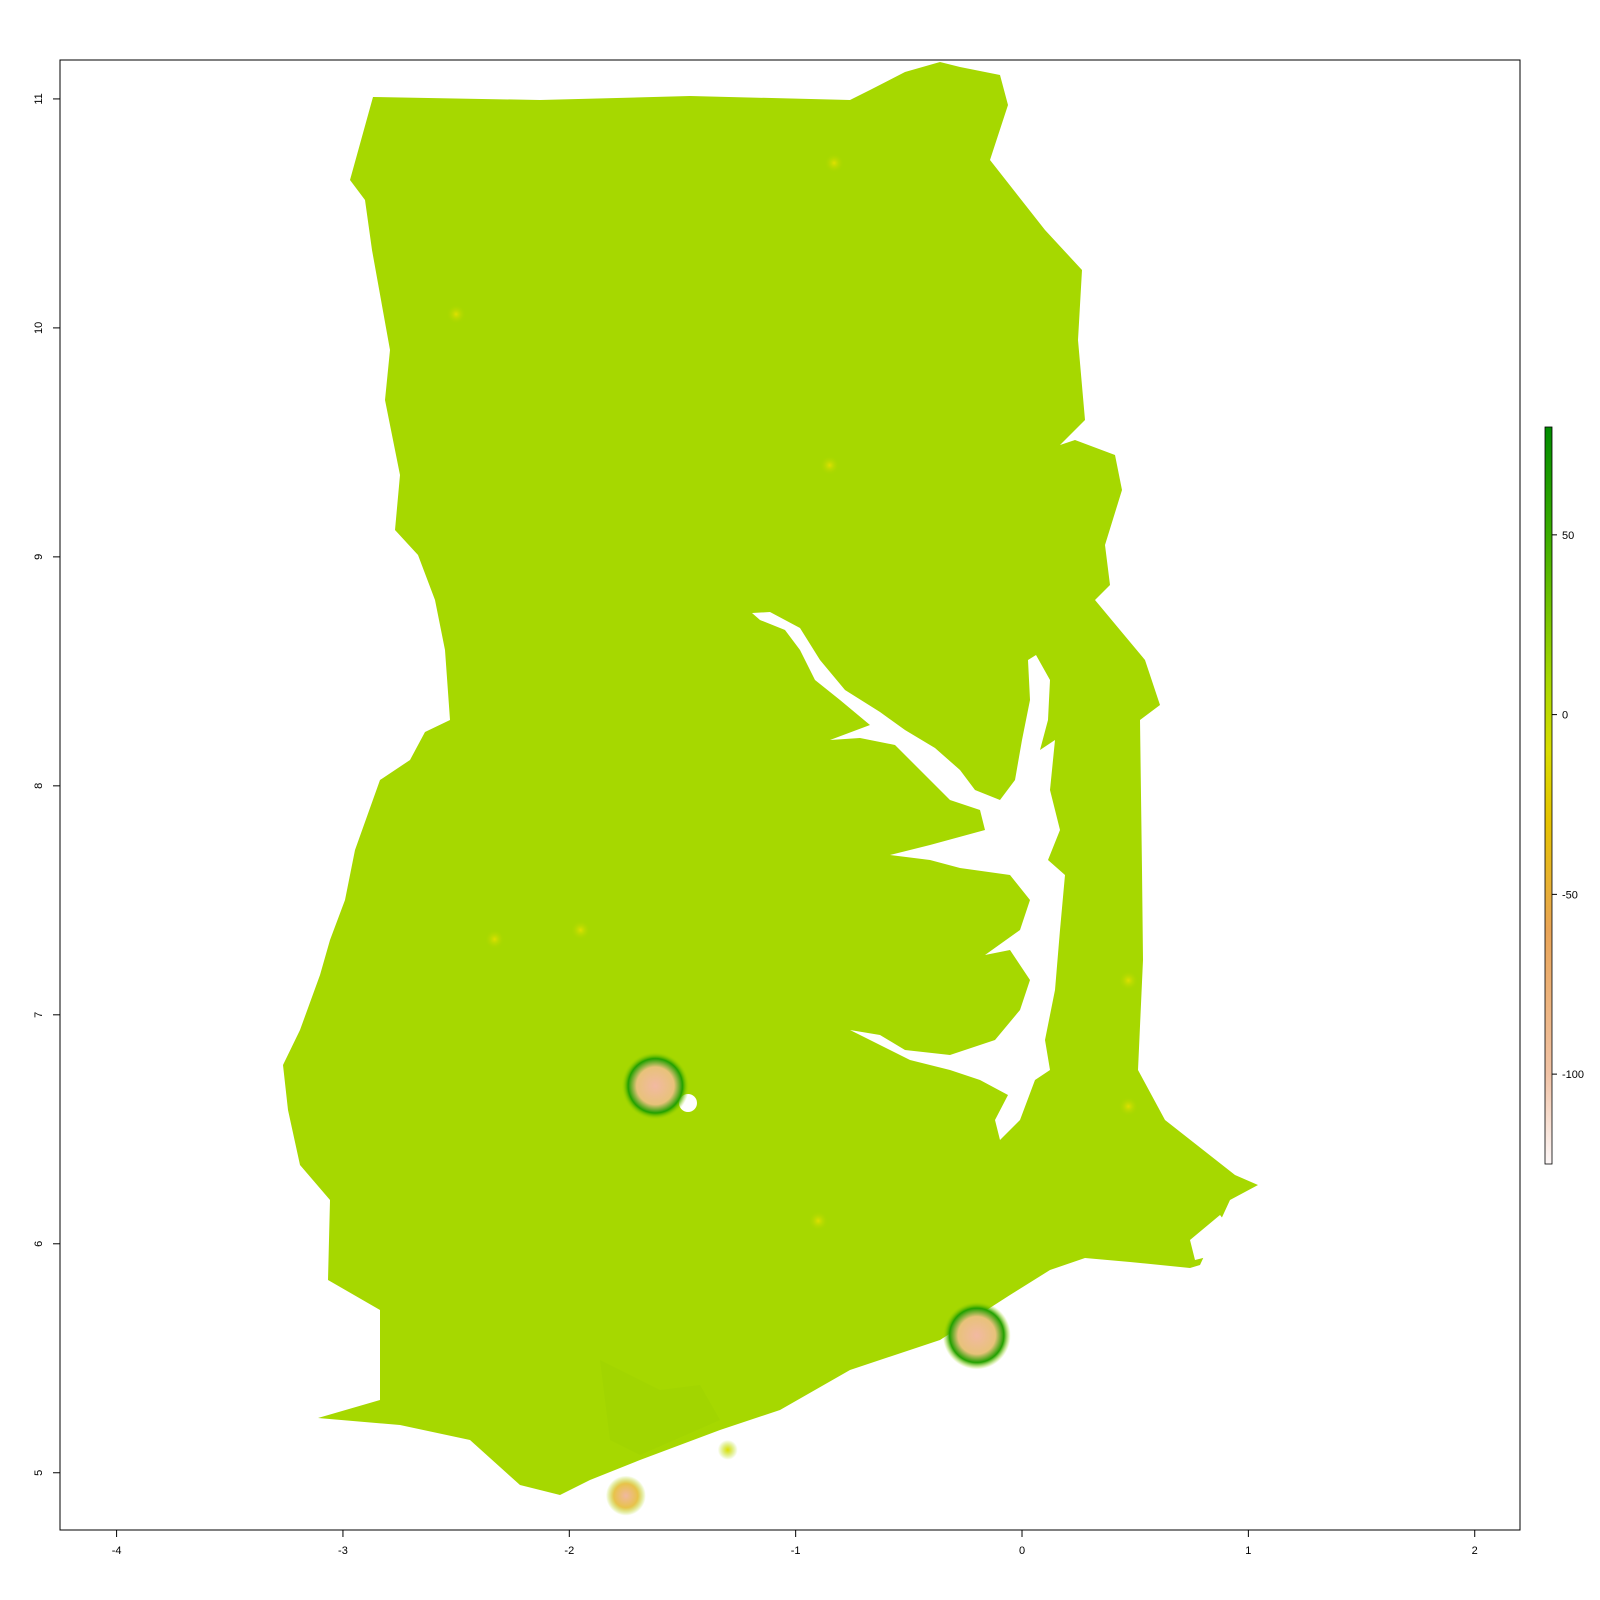 The image size is (1600, 1600). Describe the element at coordinates (1022, 1551) in the screenshot. I see `x-tick-label: 0` at that location.